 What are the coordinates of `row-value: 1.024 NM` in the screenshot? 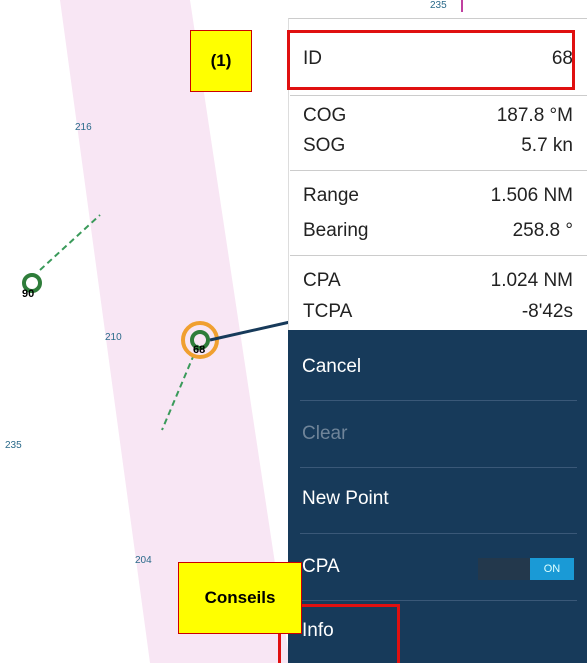 It's located at (531, 280).